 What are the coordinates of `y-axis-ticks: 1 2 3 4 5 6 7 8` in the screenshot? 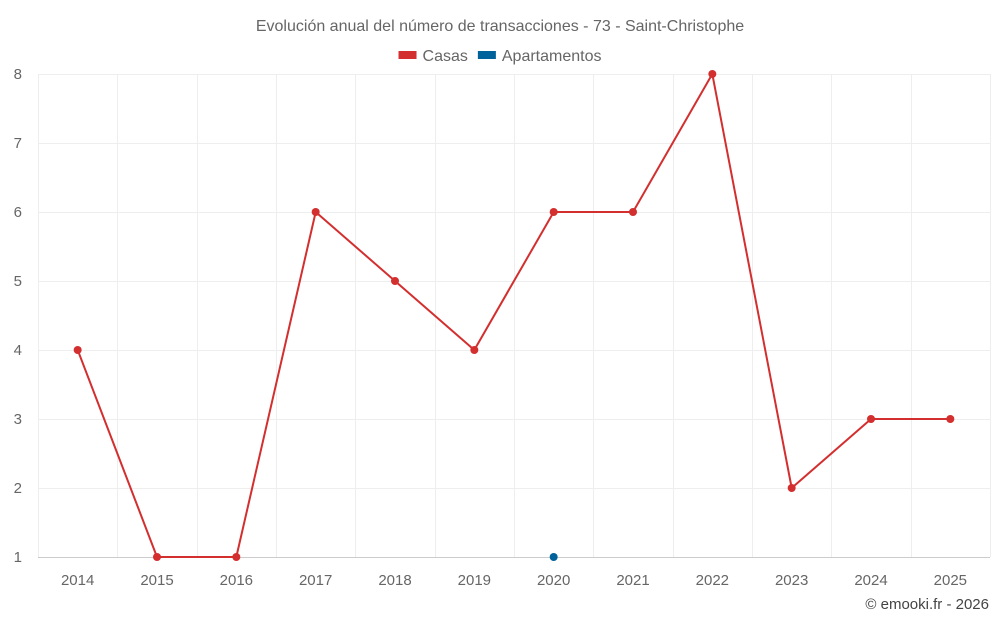 It's located at (18, 316).